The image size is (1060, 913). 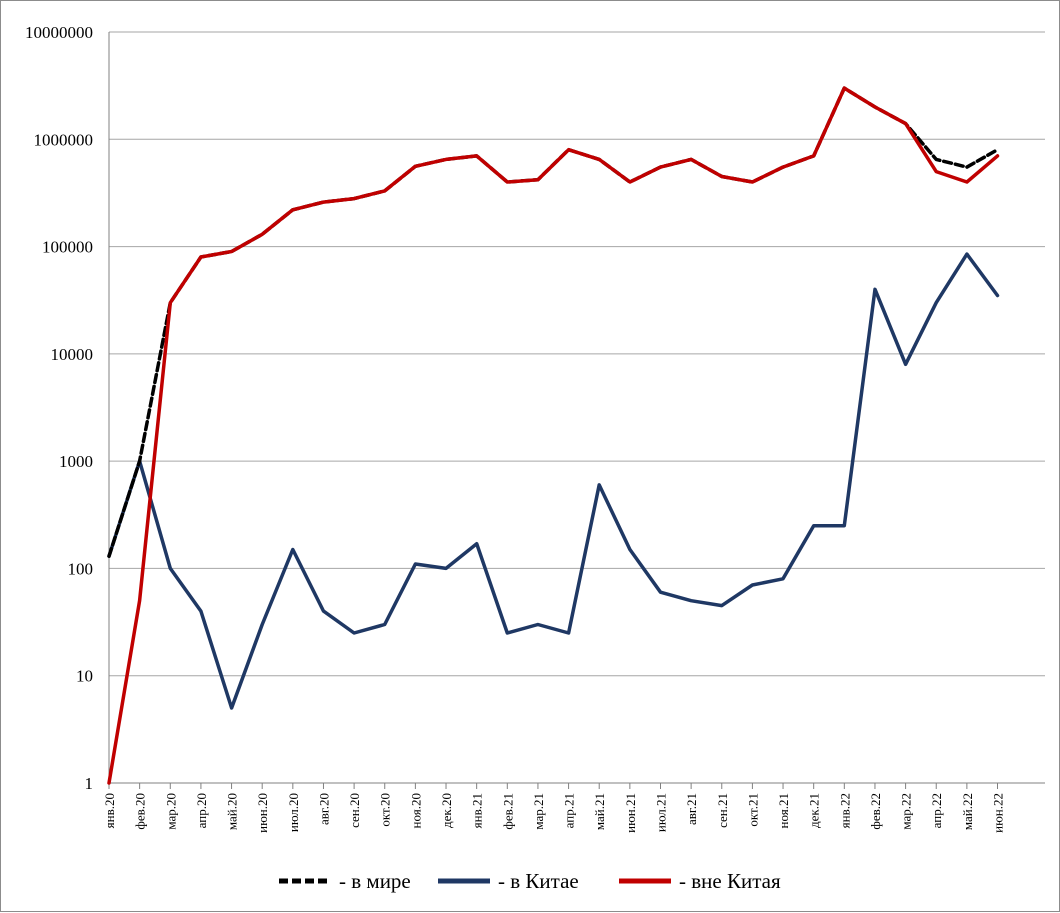 What do you see at coordinates (140, 811) in the screenshot?
I see `x-tick-label: фев.20` at bounding box center [140, 811].